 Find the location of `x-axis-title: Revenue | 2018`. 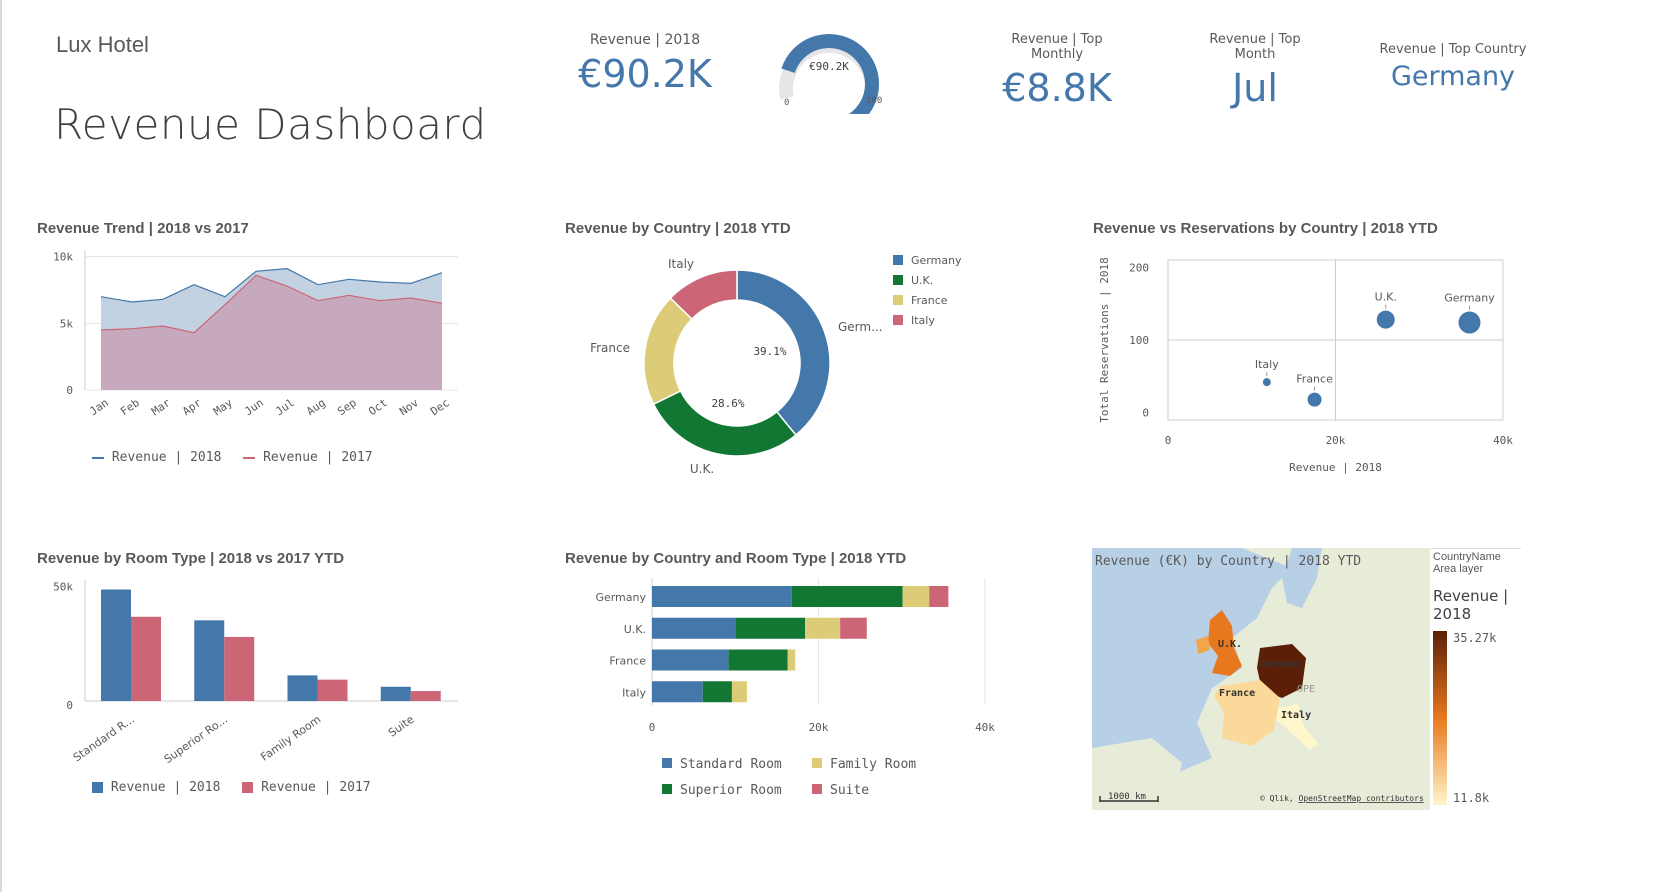

x-axis-title: Revenue | 2018 is located at coordinates (1335, 467).